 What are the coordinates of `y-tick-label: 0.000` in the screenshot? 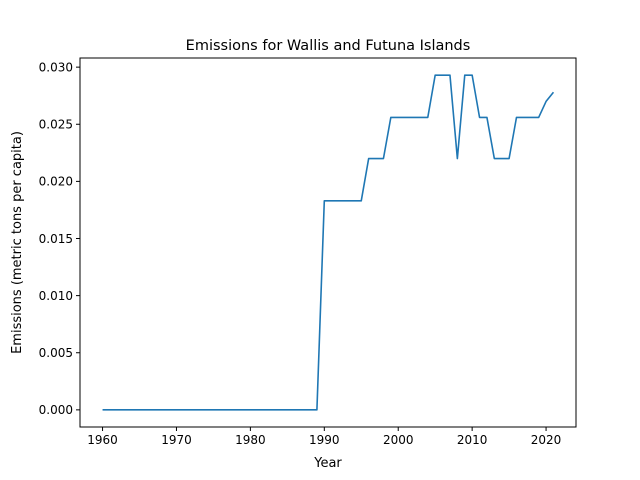 It's located at (56, 410).